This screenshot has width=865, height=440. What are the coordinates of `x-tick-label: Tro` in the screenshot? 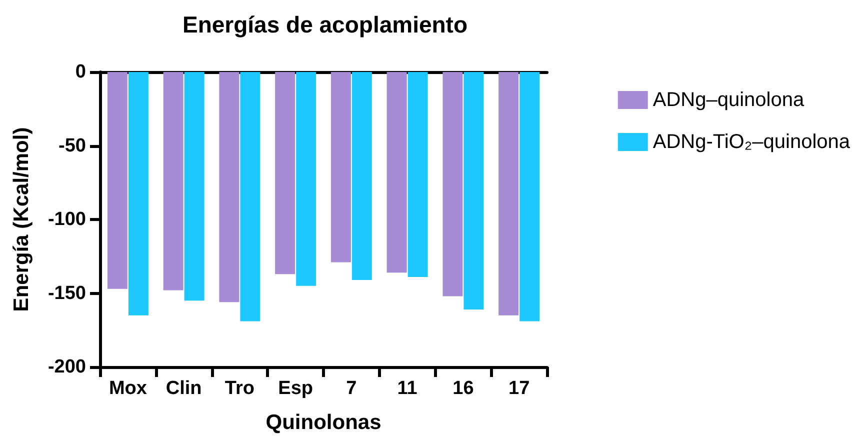 It's located at (239, 388).